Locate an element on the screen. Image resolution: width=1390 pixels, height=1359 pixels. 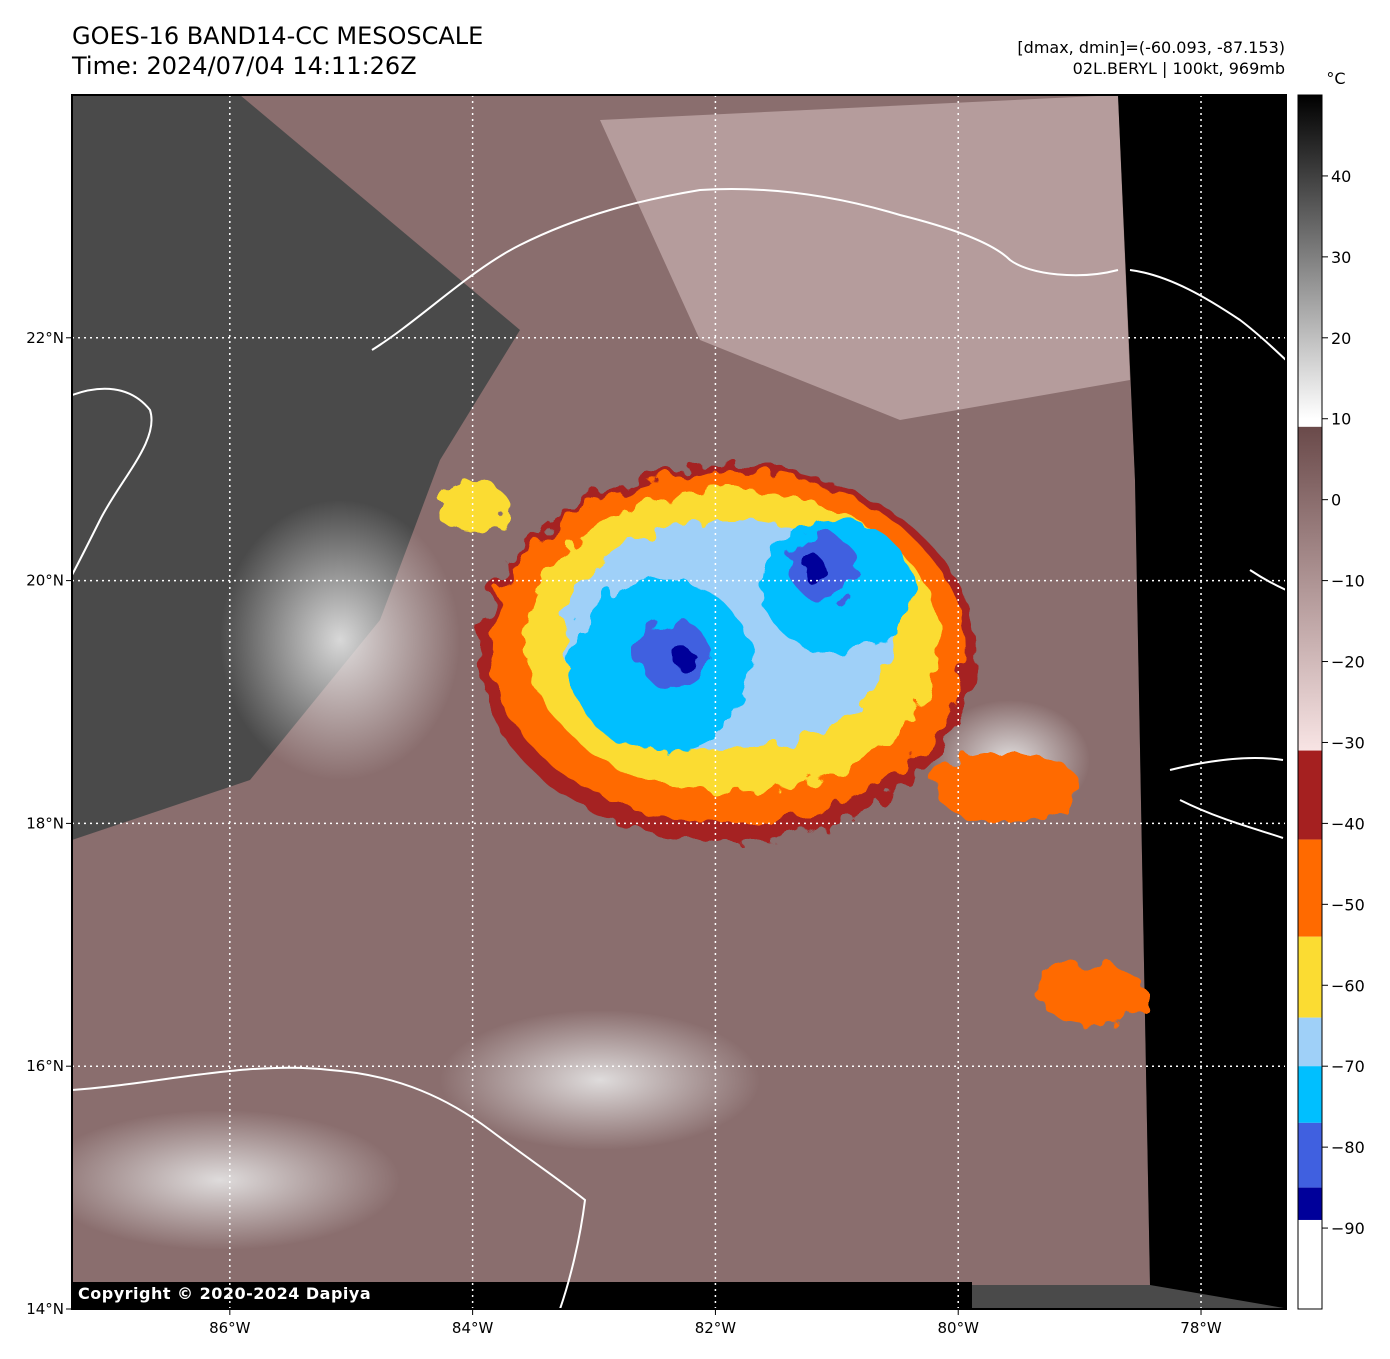
colorbar-tick-label: −90 is located at coordinates (1348, 1228).